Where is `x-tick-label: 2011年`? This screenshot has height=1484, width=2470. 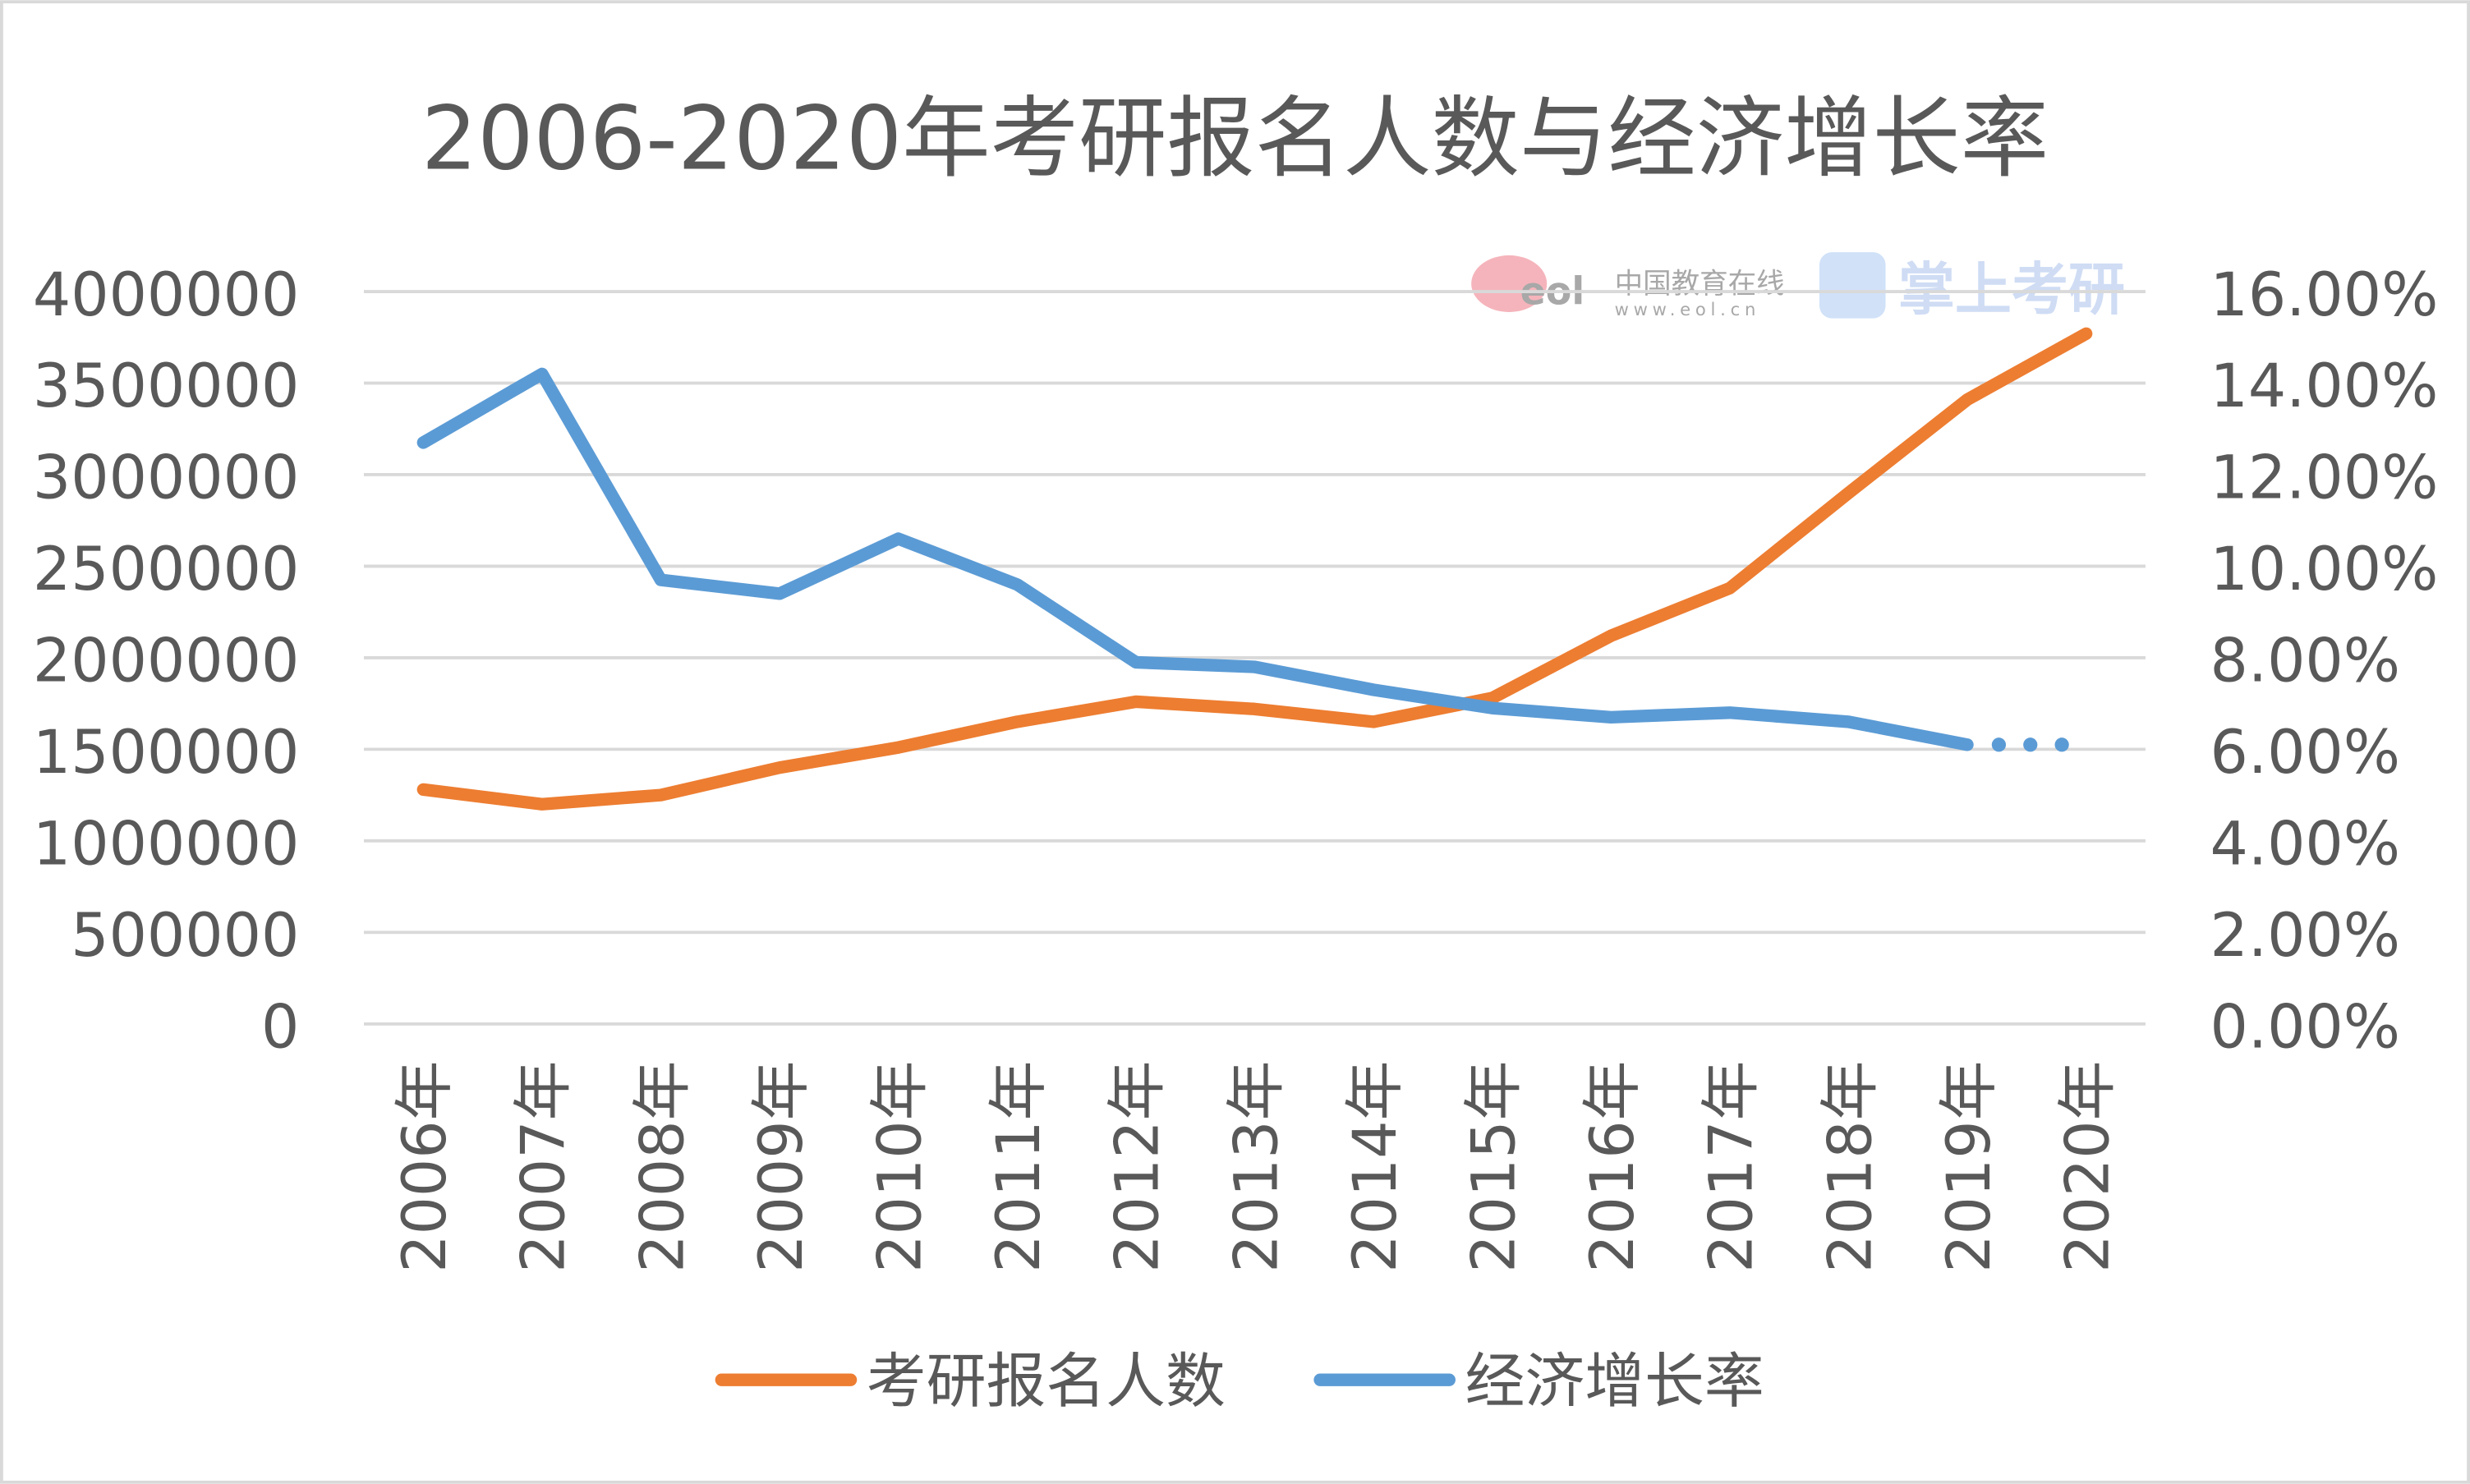 x-tick-label: 2011年 is located at coordinates (1019, 1166).